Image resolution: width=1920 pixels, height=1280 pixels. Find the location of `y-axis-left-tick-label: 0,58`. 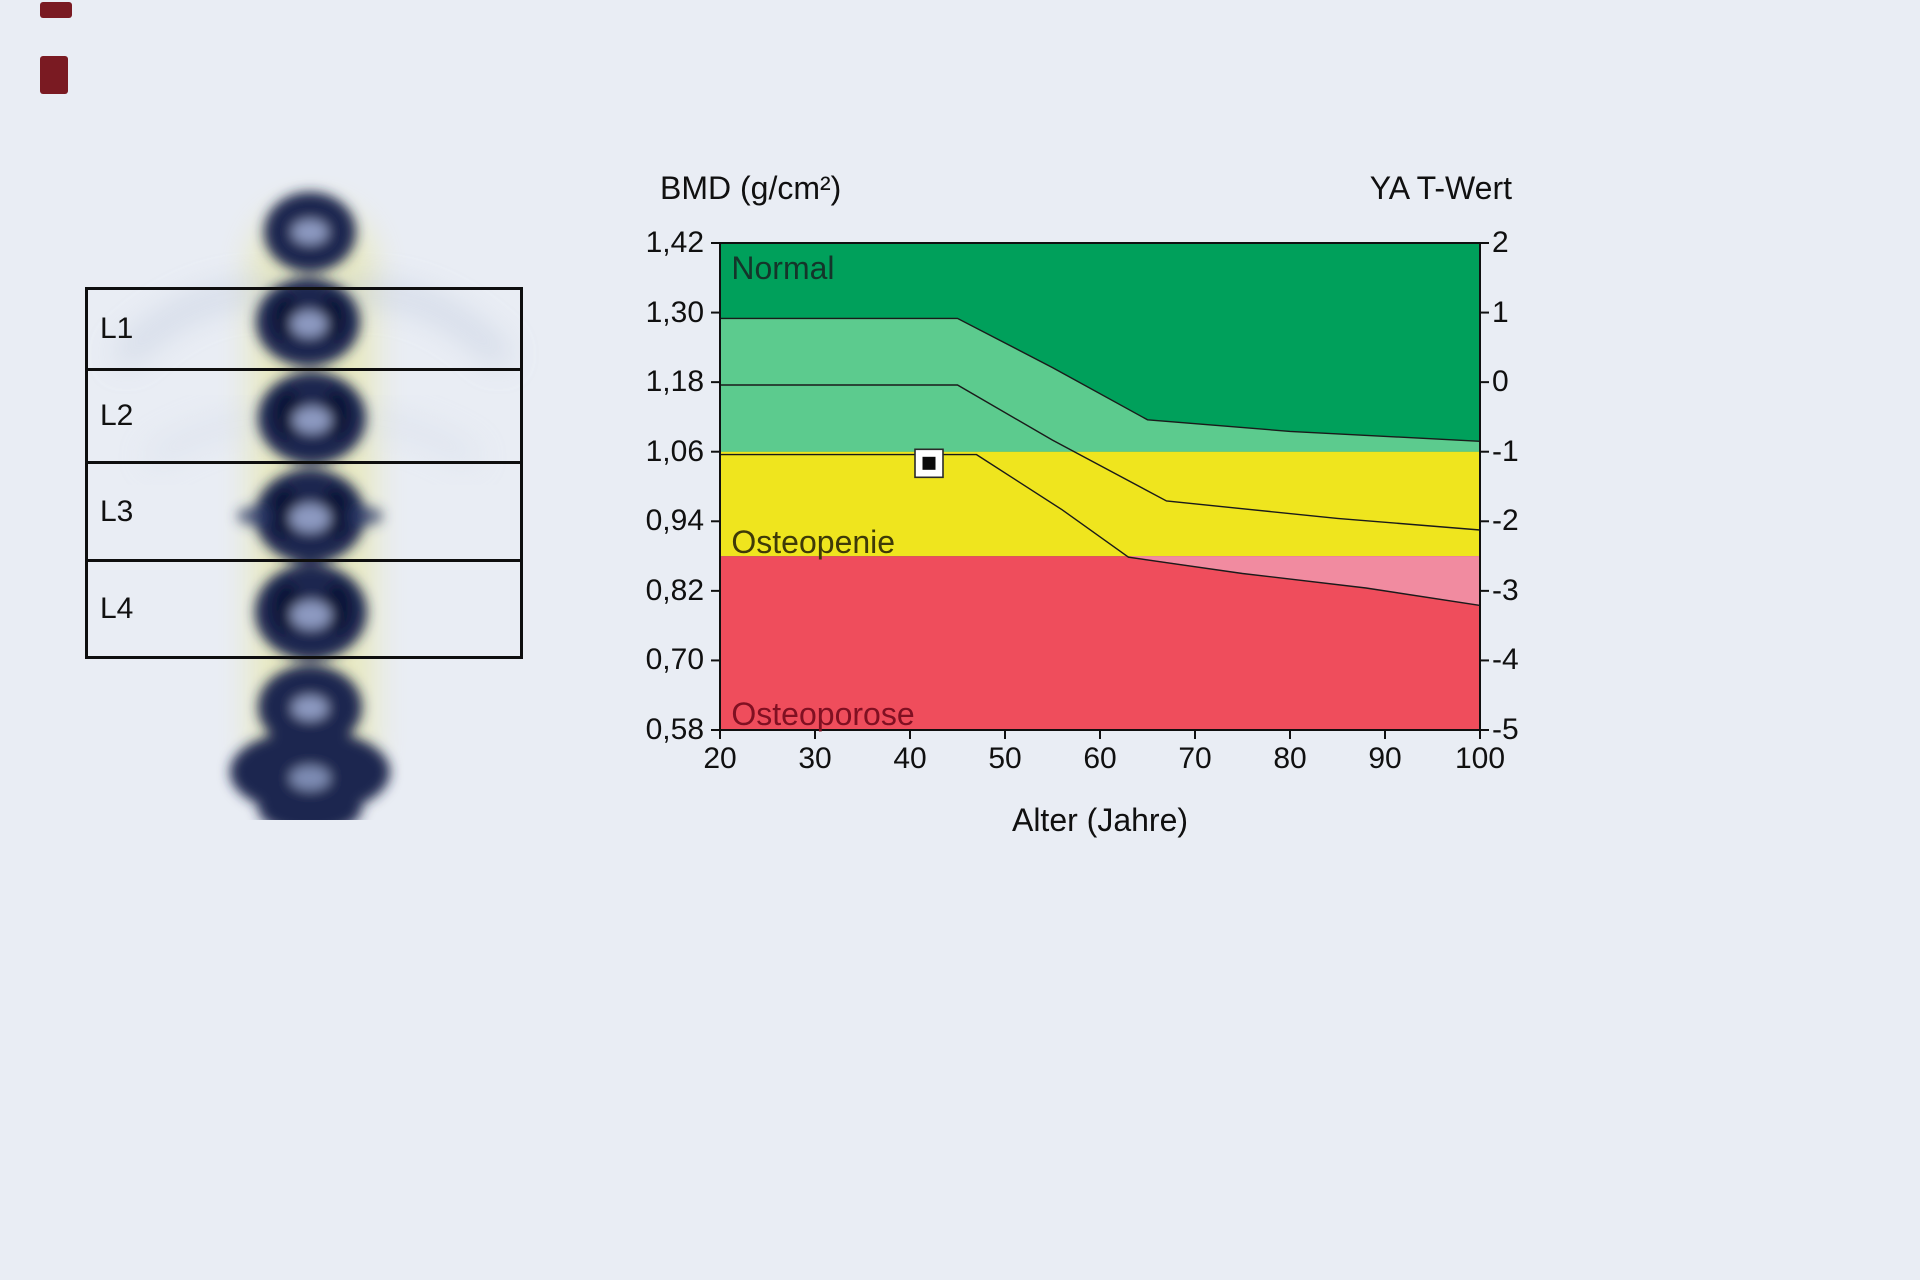

y-axis-left-tick-label: 0,58 is located at coordinates (674, 729).